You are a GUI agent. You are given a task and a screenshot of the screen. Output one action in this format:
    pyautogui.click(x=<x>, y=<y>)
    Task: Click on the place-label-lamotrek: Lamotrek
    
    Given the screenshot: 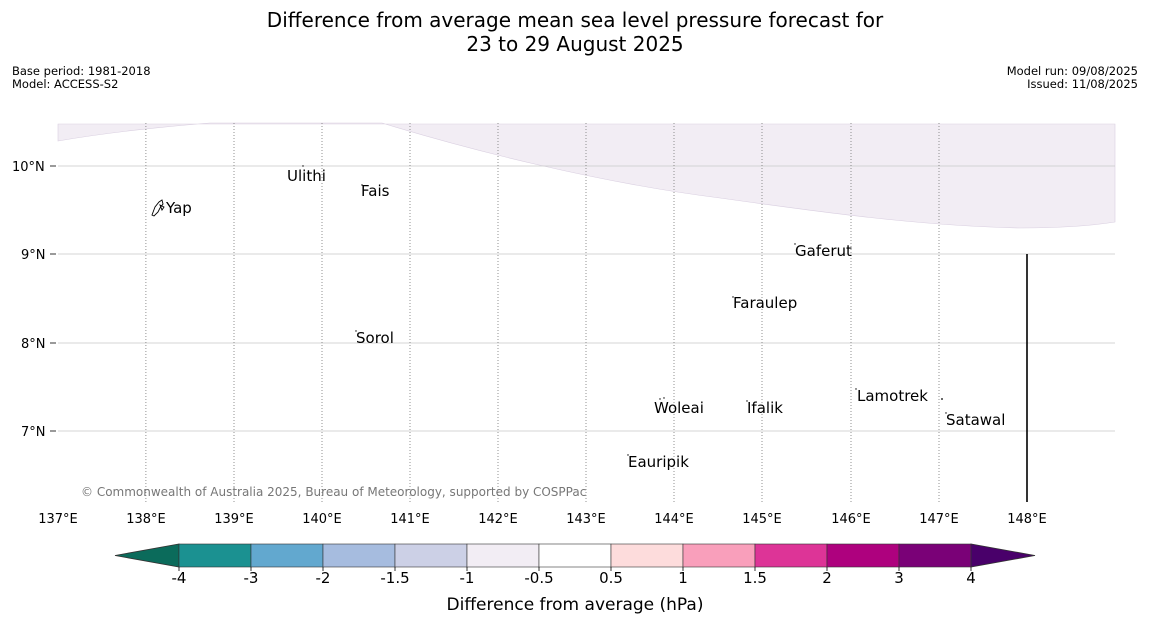 What is the action you would take?
    pyautogui.click(x=892, y=396)
    